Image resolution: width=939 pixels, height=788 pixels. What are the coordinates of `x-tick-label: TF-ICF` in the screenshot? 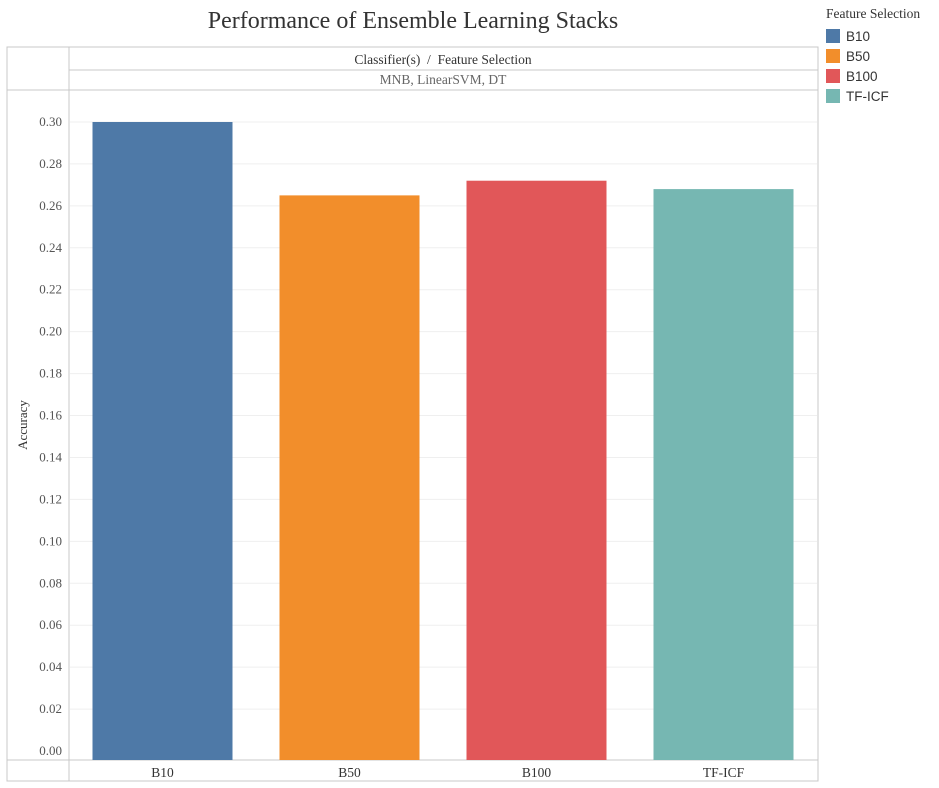 It's located at (724, 772).